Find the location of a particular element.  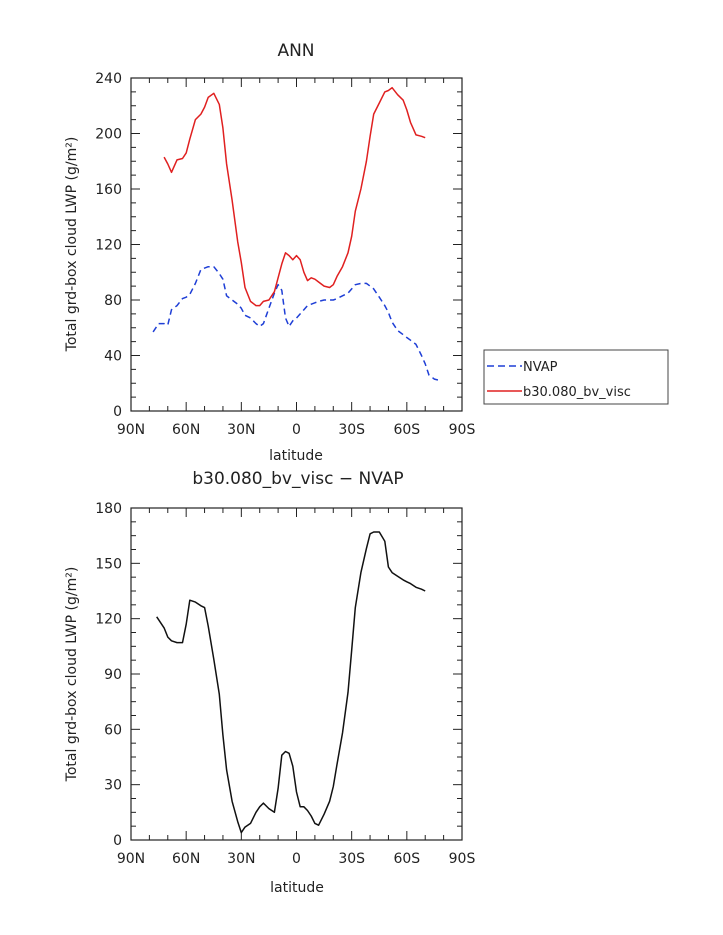

series-bottom is located at coordinates (291, 682).